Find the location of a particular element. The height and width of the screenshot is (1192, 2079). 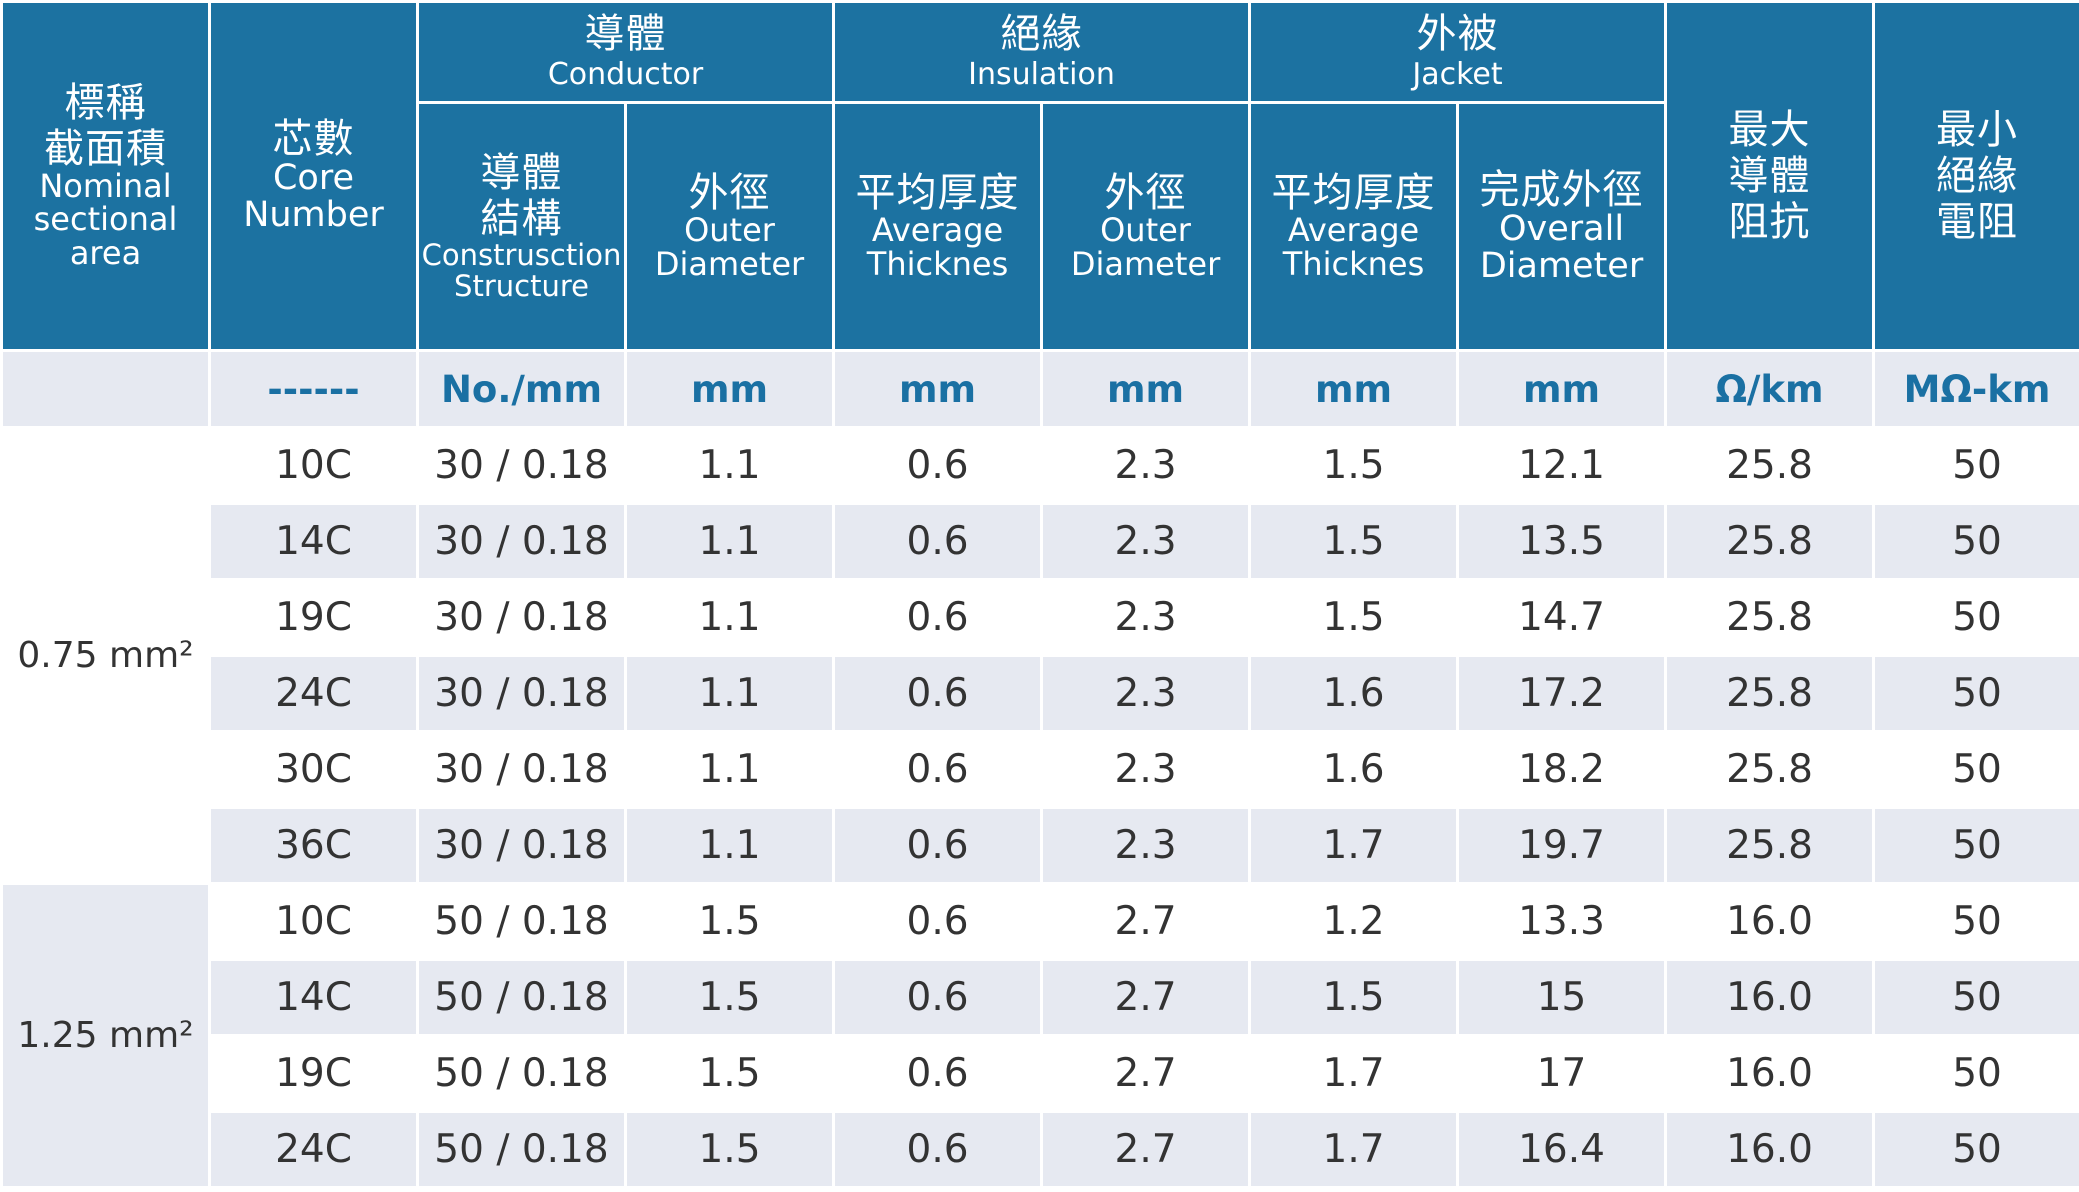

header-jacket-overall-diameter: 完成外徑 Overall Diameter is located at coordinates (1562, 226).